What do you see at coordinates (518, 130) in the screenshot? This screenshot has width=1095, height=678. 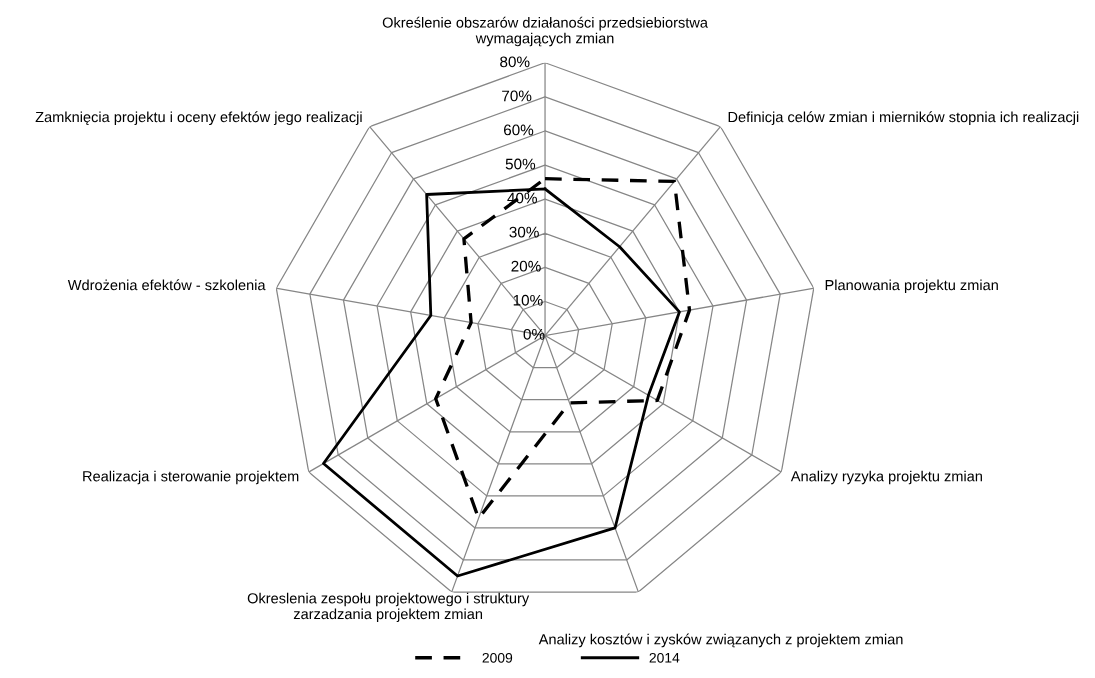 I see `y-tick-label: 60%` at bounding box center [518, 130].